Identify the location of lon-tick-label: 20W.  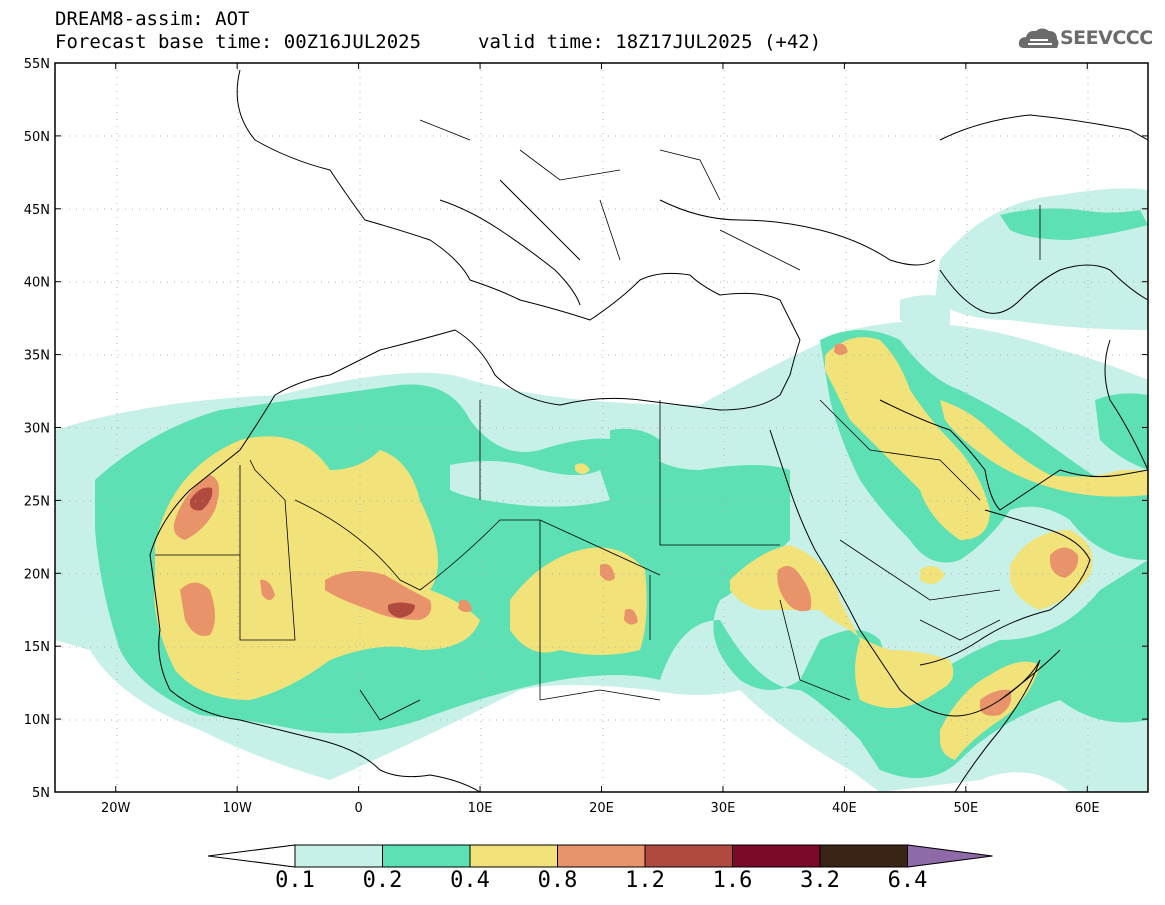
(116, 808).